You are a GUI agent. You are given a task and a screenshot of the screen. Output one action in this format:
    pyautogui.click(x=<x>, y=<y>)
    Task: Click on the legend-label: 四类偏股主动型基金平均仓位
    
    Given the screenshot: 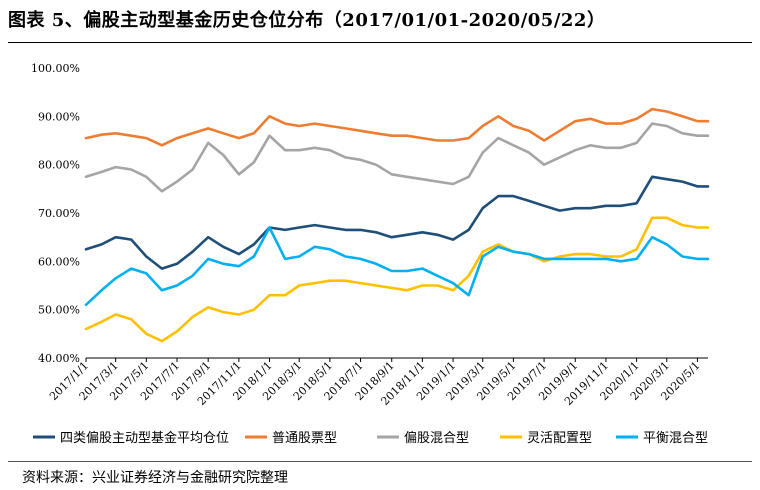 What is the action you would take?
    pyautogui.click(x=144, y=438)
    